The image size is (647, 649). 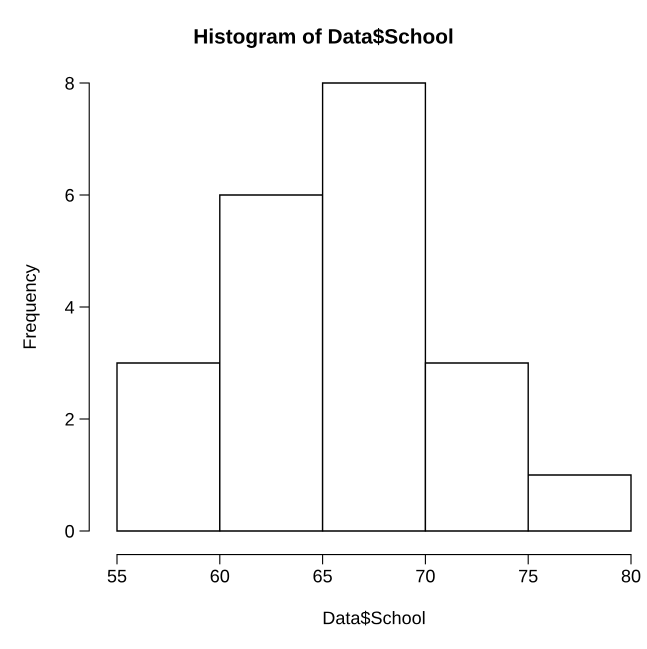 I want to click on chart-title: Histogram of Data$School, so click(x=323, y=38).